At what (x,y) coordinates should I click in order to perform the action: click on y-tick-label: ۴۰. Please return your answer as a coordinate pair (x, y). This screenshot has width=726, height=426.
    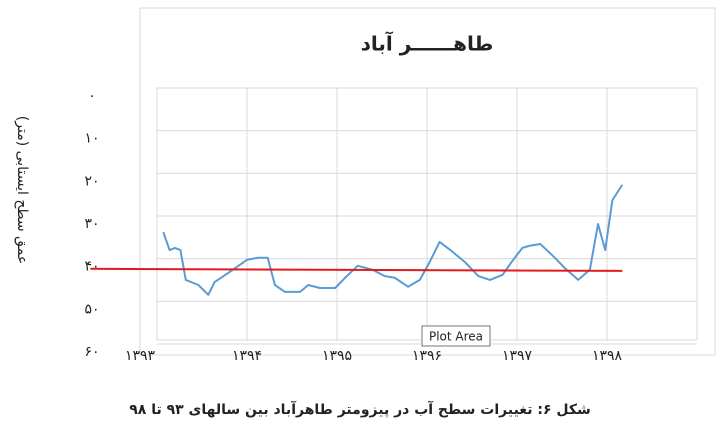
    Looking at the image, I should click on (91, 267).